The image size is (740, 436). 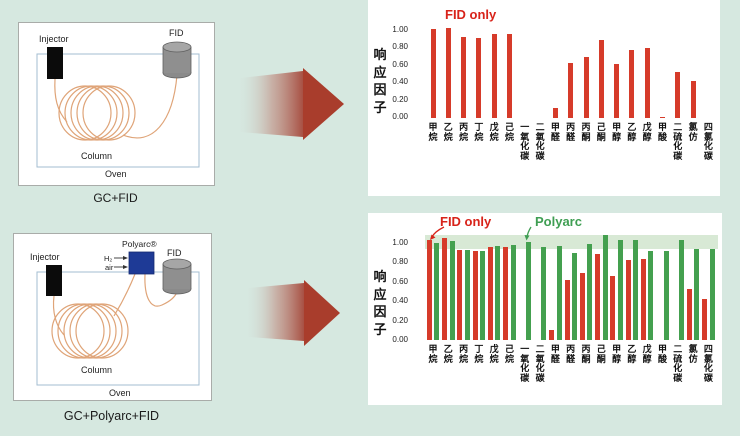 I want to click on tube-polyarc-to-fid, so click(x=161, y=290).